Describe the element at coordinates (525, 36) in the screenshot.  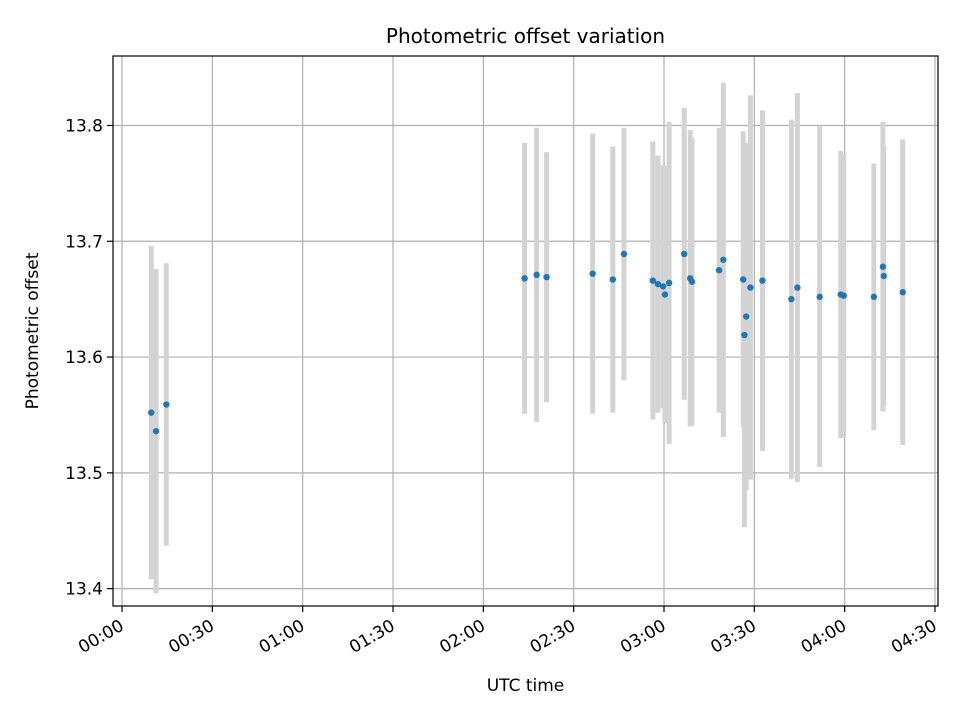
I see `chart-title: Photometric offset variation` at that location.